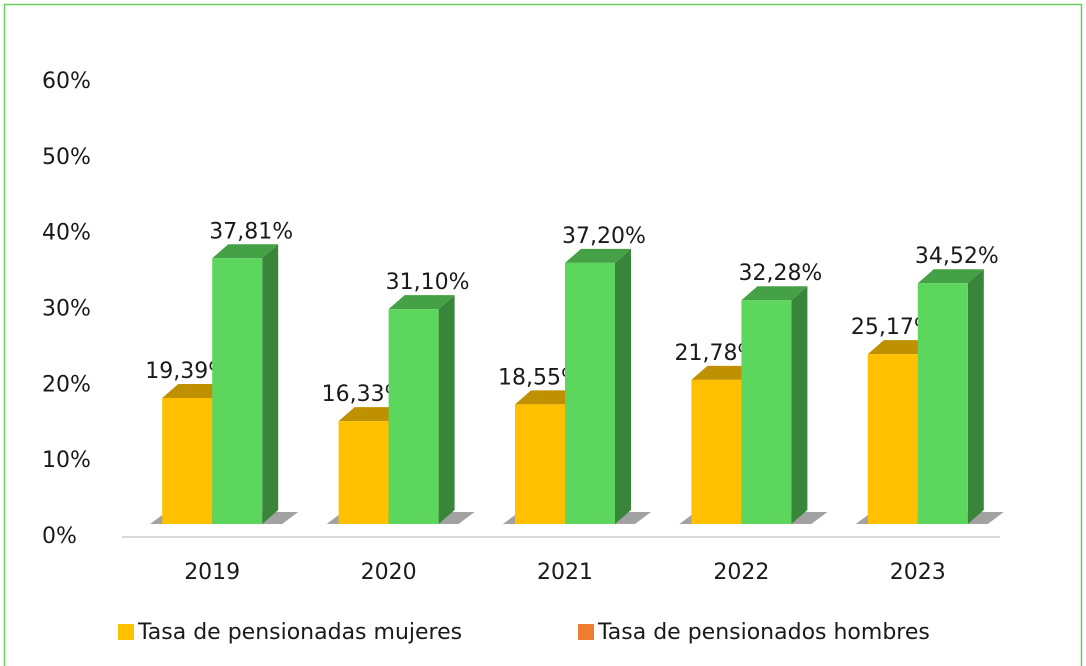 The image size is (1086, 666). I want to click on x-tick-label: 2019, so click(212, 572).